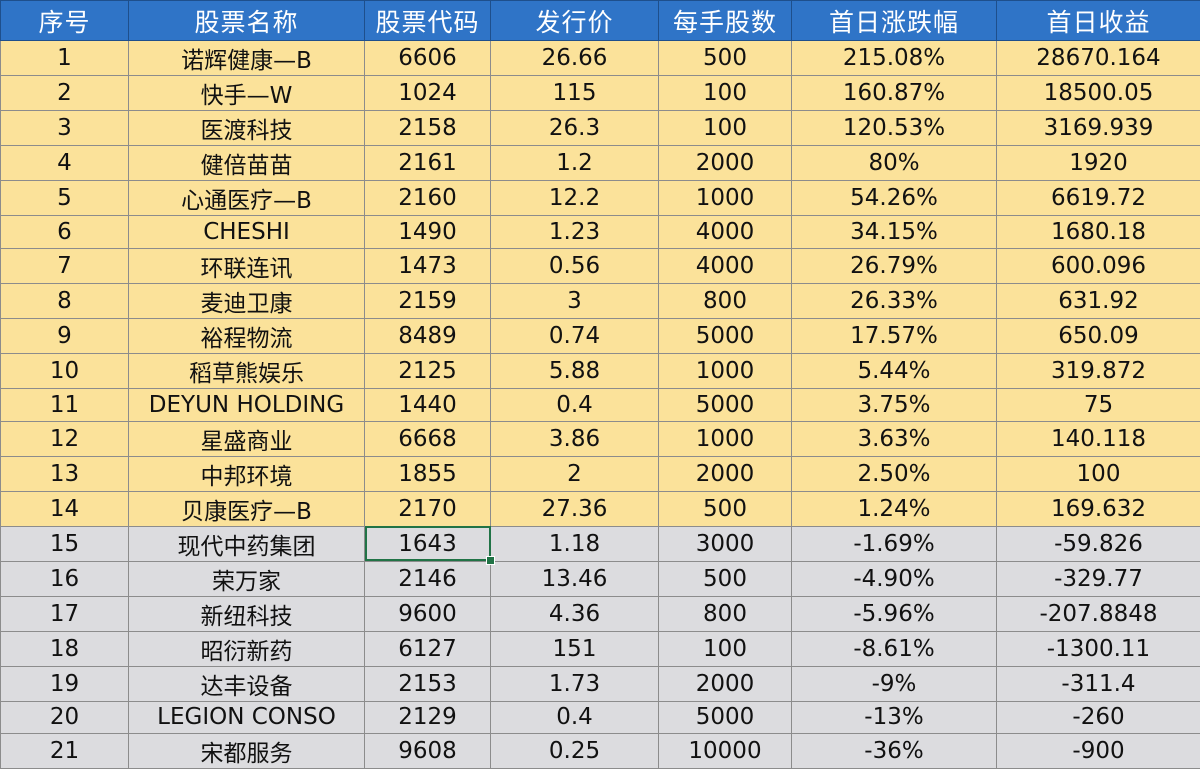 The width and height of the screenshot is (1200, 769). I want to click on cell-first-day-change: -36%, so click(894, 751).